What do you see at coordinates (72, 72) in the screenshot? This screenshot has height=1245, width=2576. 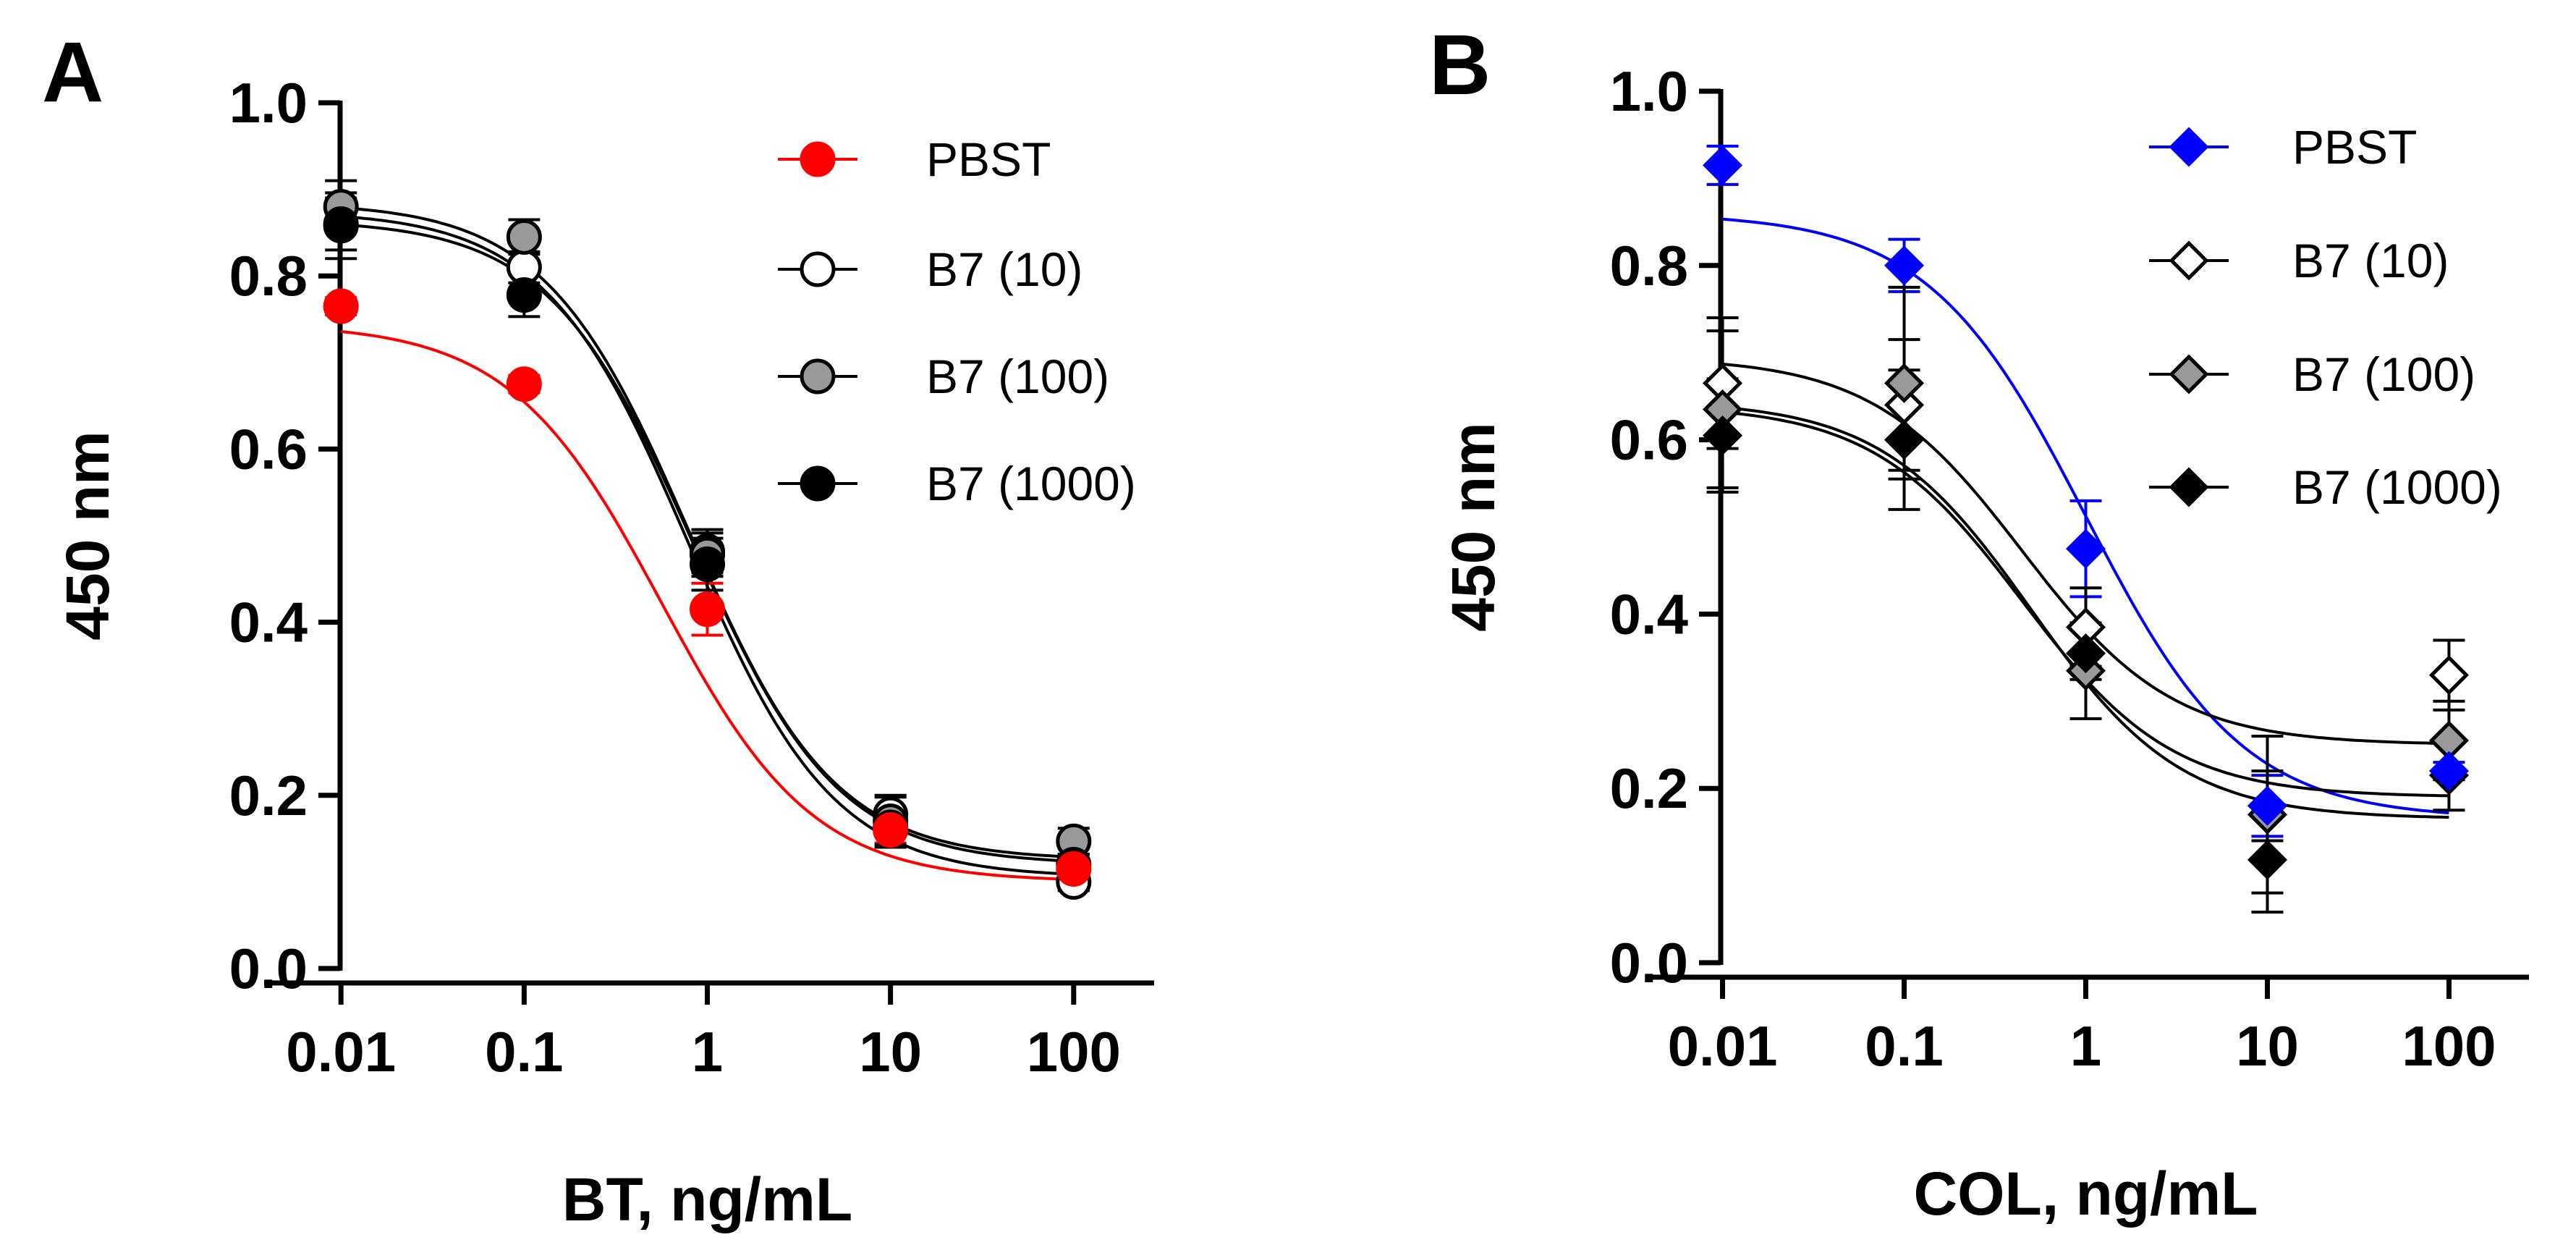 I see `panel-letter: A` at bounding box center [72, 72].